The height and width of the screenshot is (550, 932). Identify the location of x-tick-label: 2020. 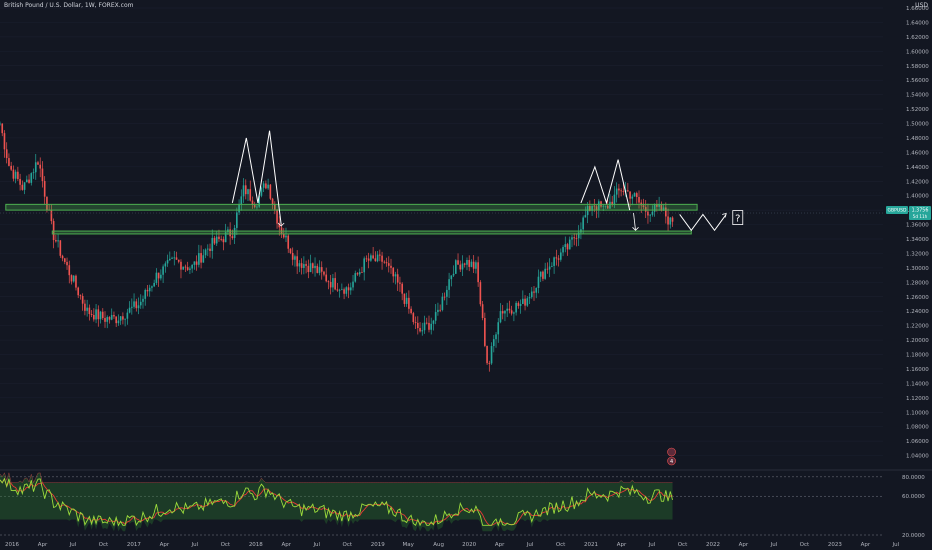
(469, 545).